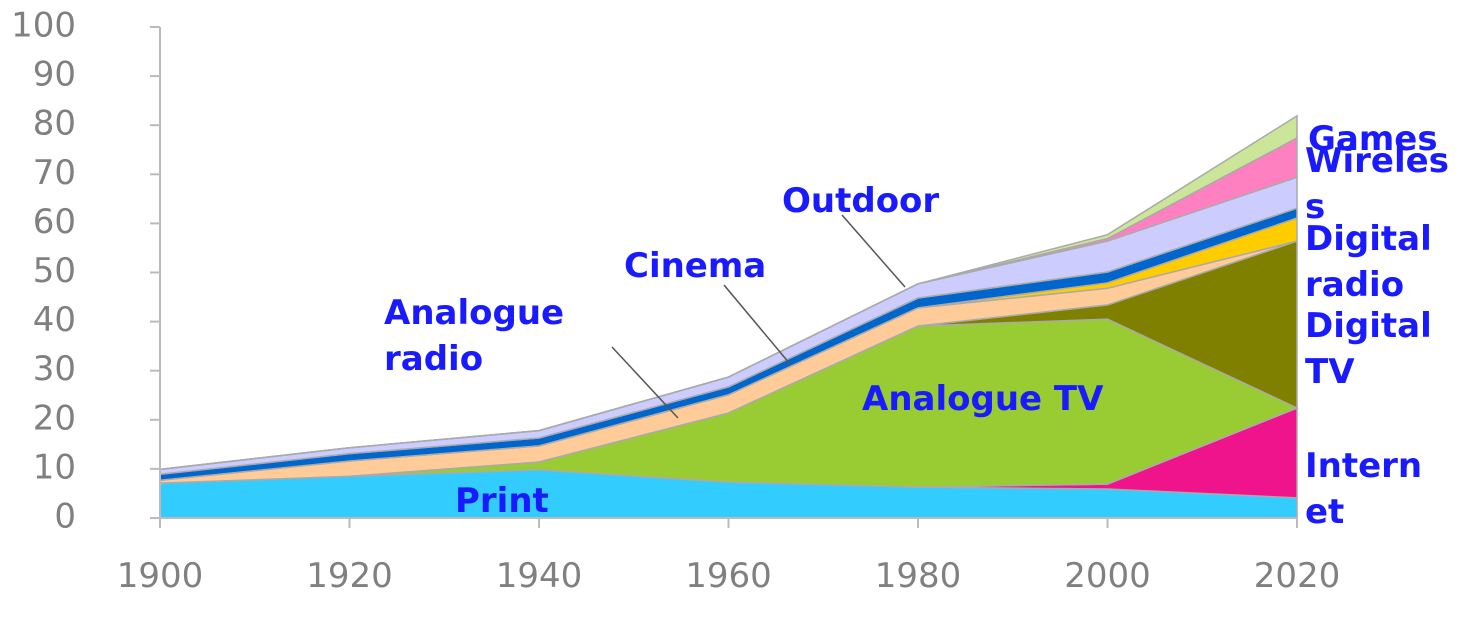 This screenshot has height=639, width=1472. Describe the element at coordinates (54, 320) in the screenshot. I see `y-tick-label: 40` at that location.